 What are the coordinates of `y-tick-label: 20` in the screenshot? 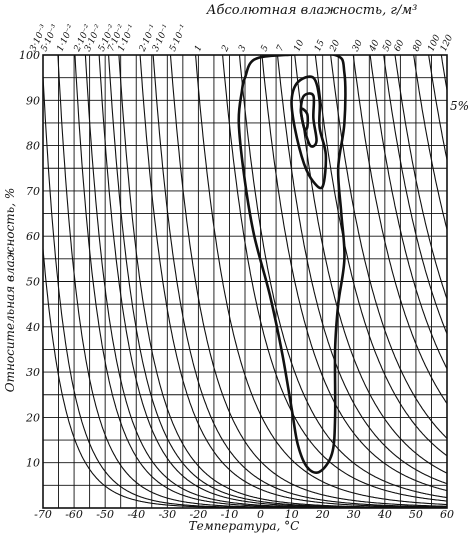 It's located at (32, 417).